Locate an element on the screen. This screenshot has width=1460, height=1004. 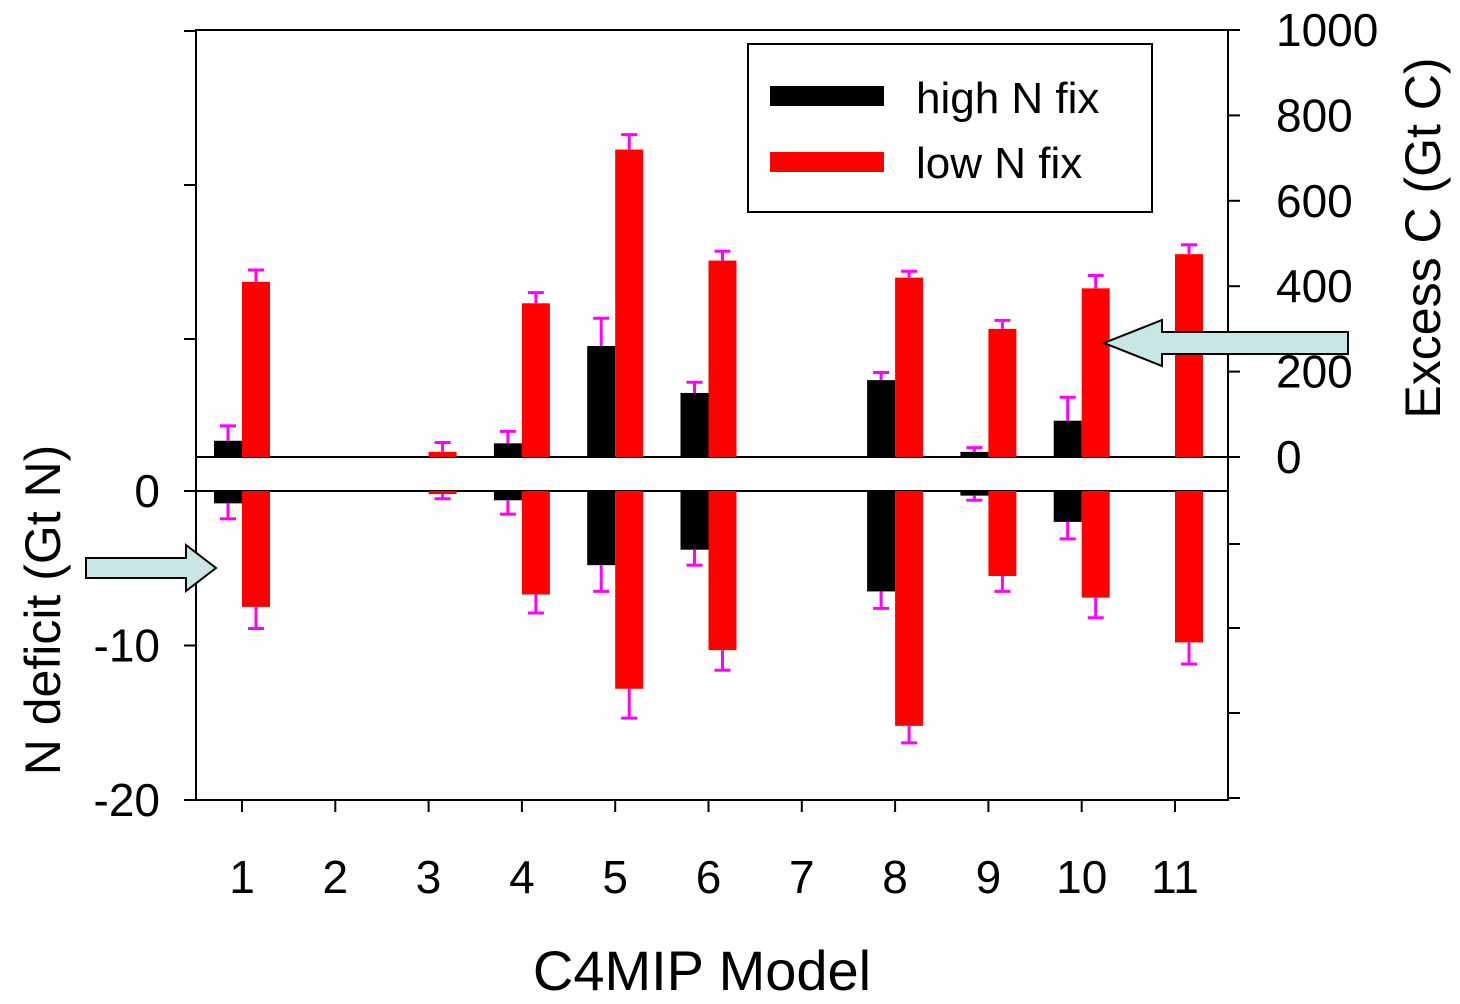
x-tick-label: 8 is located at coordinates (895, 877).